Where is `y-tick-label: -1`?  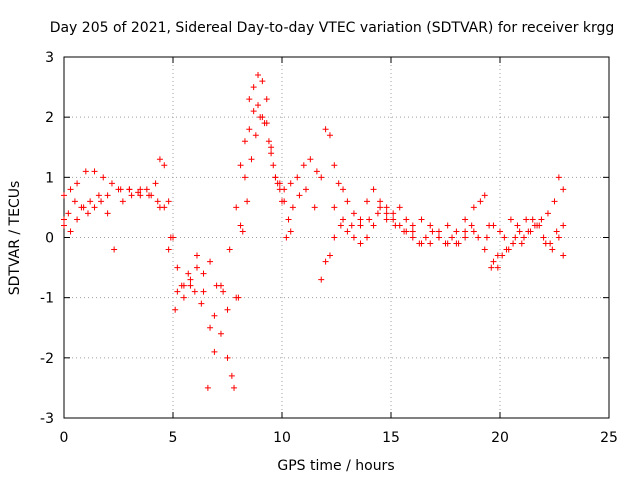 y-tick-label: -1 is located at coordinates (47, 299).